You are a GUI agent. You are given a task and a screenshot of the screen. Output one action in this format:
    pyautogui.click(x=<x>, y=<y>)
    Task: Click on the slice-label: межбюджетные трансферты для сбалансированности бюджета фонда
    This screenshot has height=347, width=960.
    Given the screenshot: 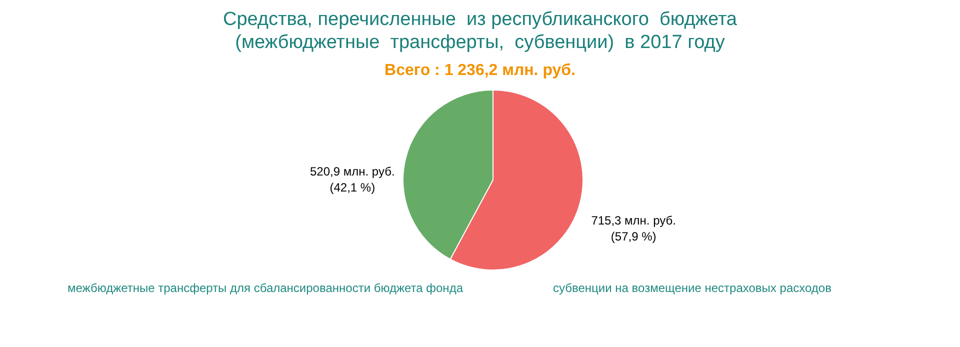 What is the action you would take?
    pyautogui.click(x=266, y=288)
    